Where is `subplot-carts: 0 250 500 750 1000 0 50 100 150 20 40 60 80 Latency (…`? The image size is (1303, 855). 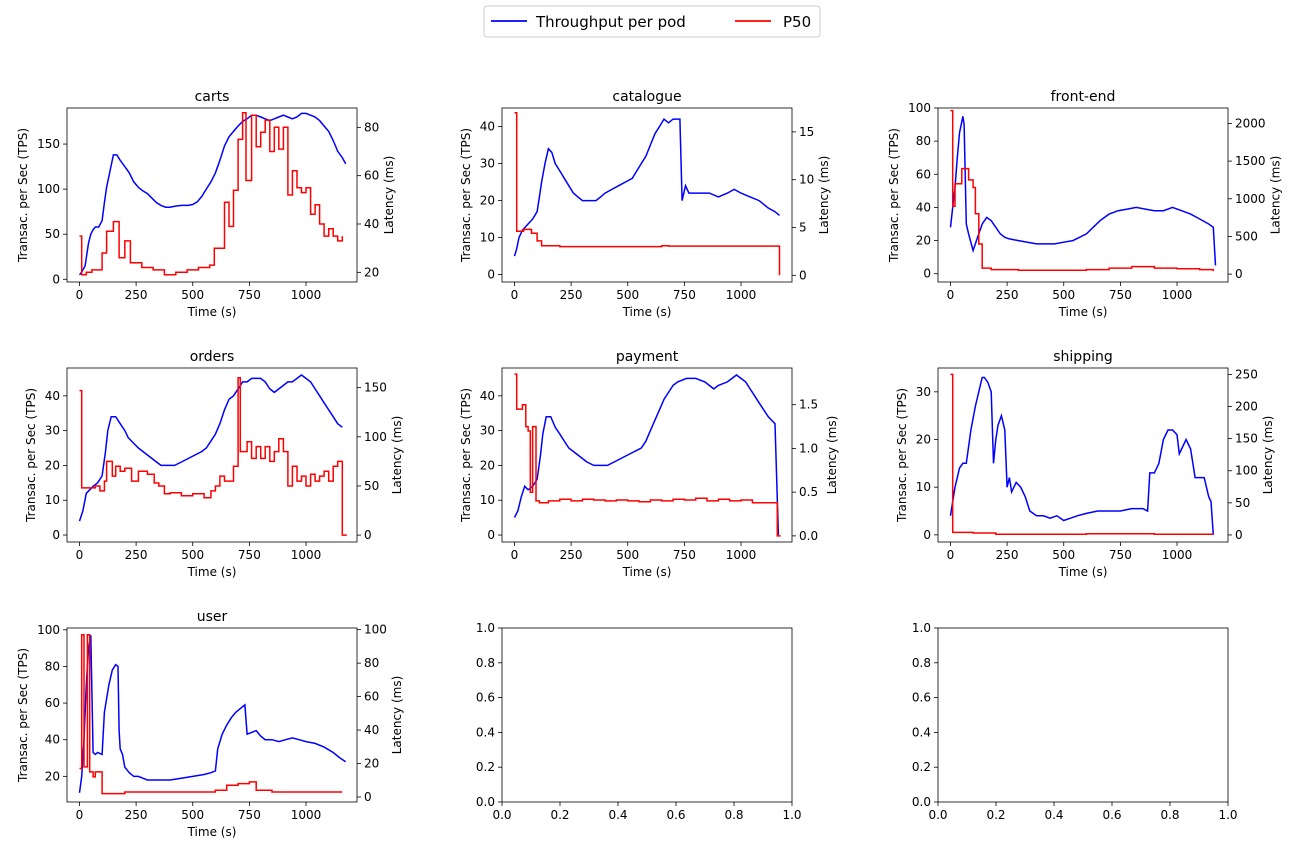
subplot-carts: 0 250 500 750 1000 0 50 100 150 20 40 60 80 Latency (… is located at coordinates (206, 204).